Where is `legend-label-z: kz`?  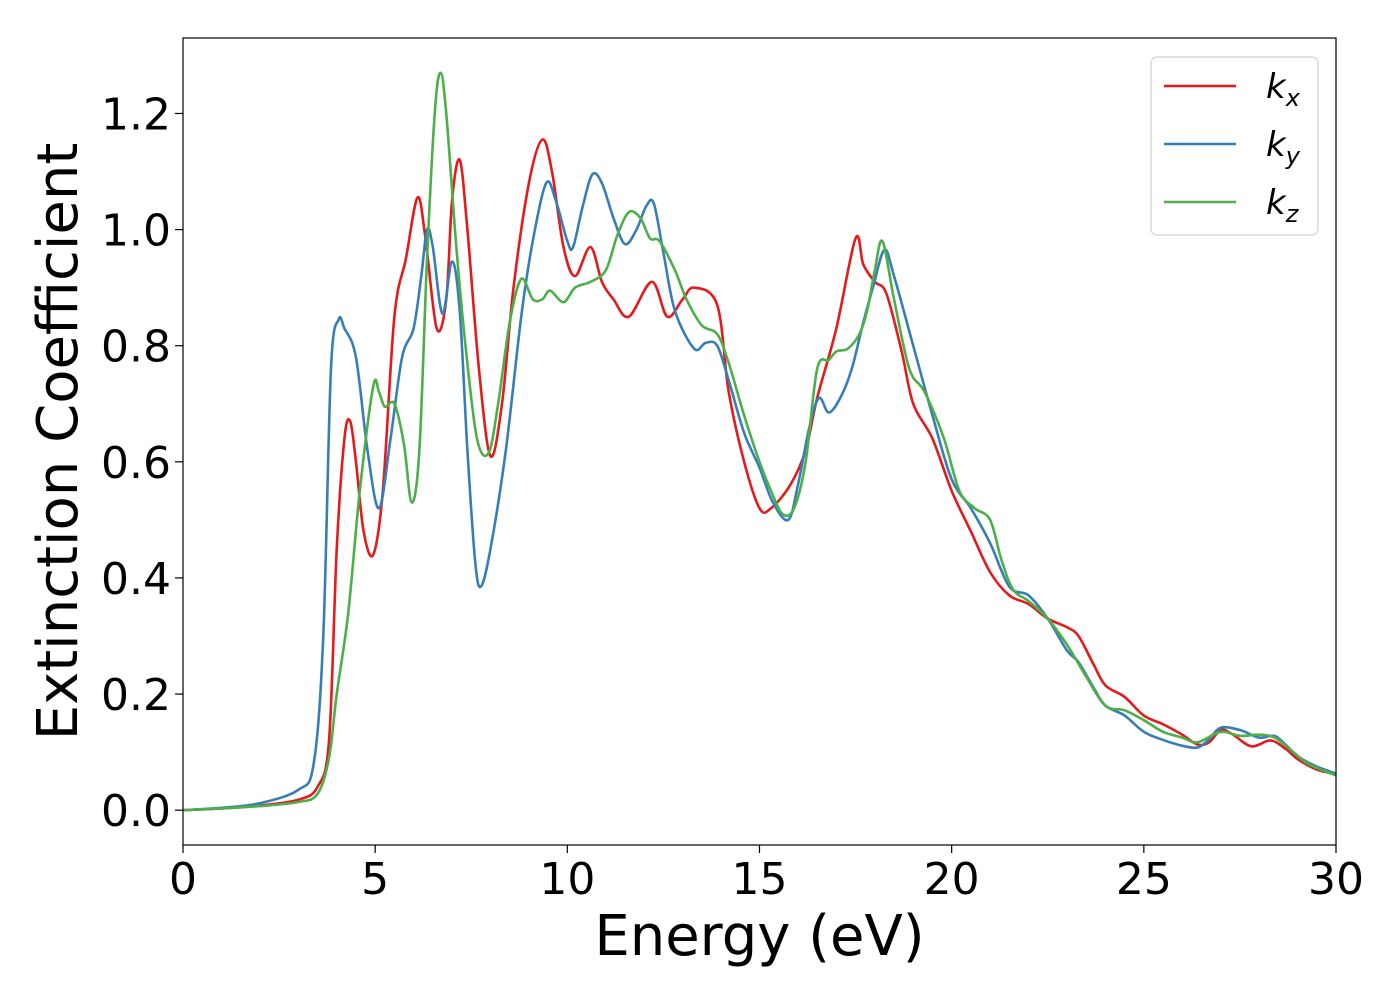 legend-label-z: kz is located at coordinates (1283, 205).